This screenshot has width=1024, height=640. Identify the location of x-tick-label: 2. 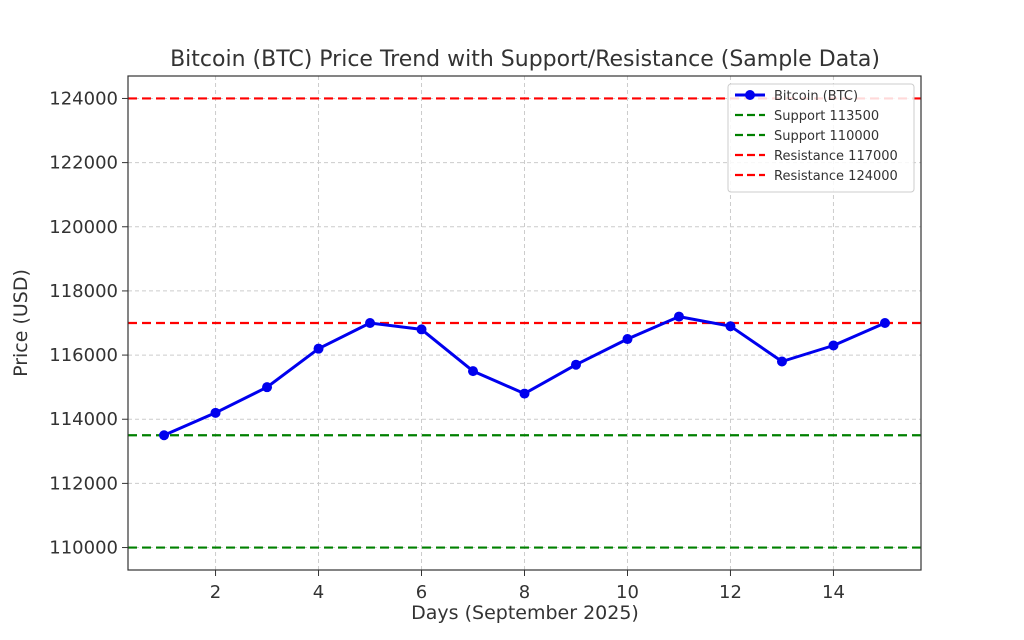
(215, 592).